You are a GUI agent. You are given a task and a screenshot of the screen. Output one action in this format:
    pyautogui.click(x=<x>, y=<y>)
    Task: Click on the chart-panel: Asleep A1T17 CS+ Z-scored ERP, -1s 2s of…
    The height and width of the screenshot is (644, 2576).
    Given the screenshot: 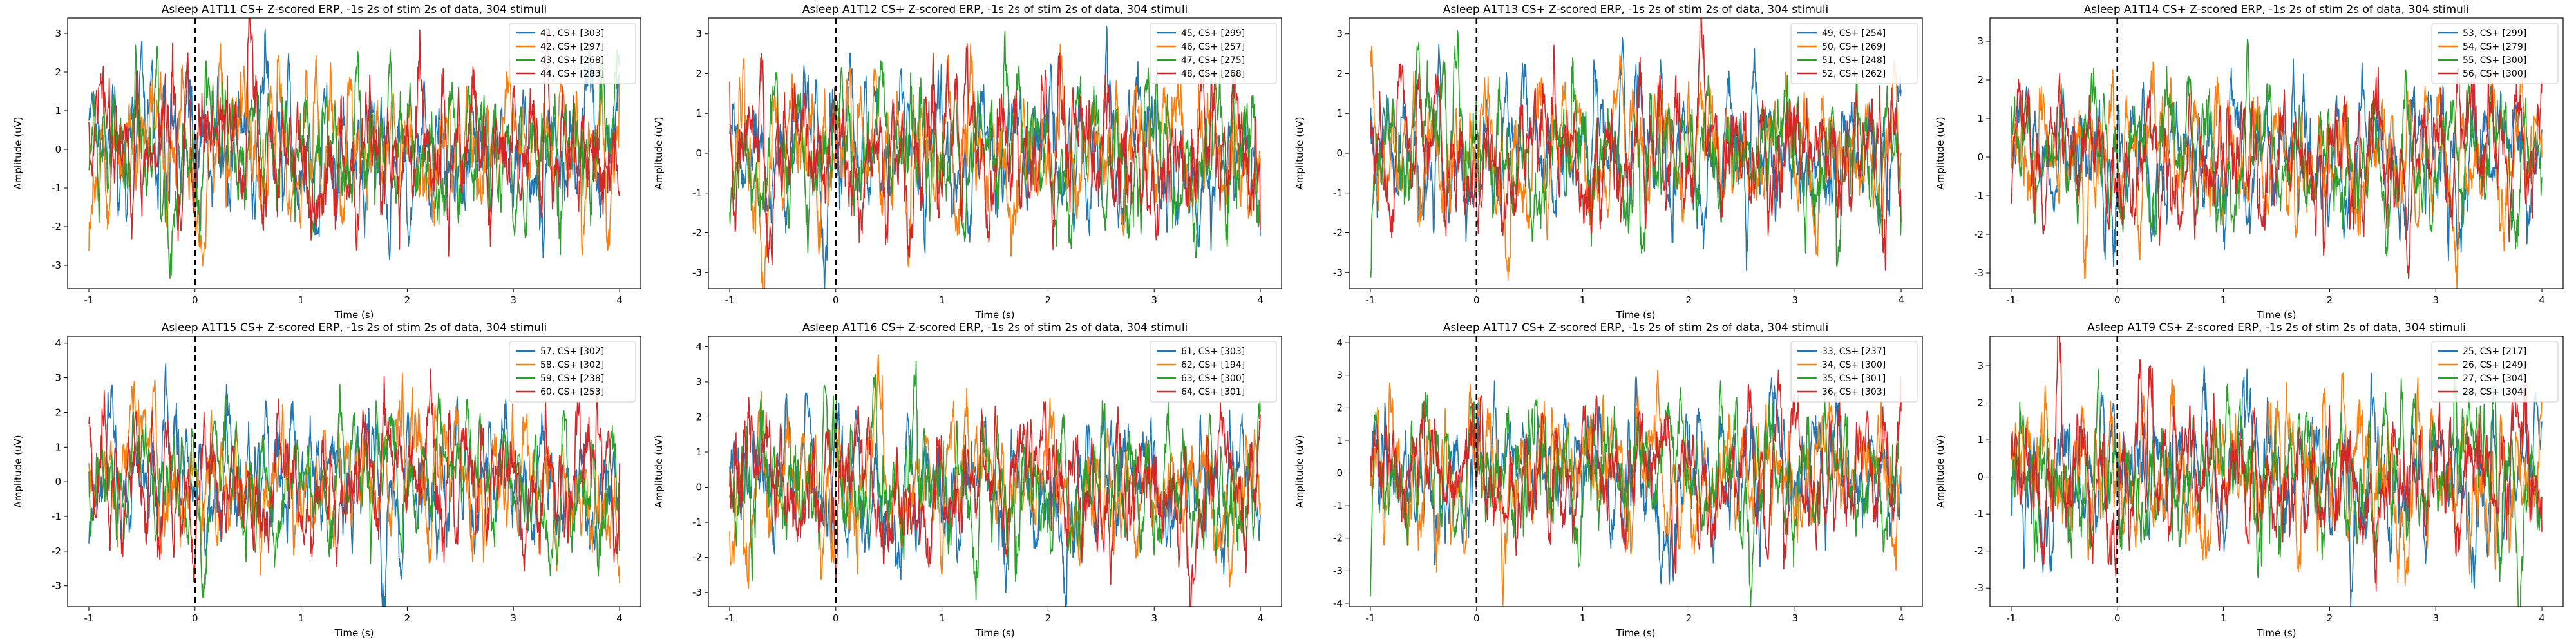 What is the action you would take?
    pyautogui.click(x=1609, y=480)
    